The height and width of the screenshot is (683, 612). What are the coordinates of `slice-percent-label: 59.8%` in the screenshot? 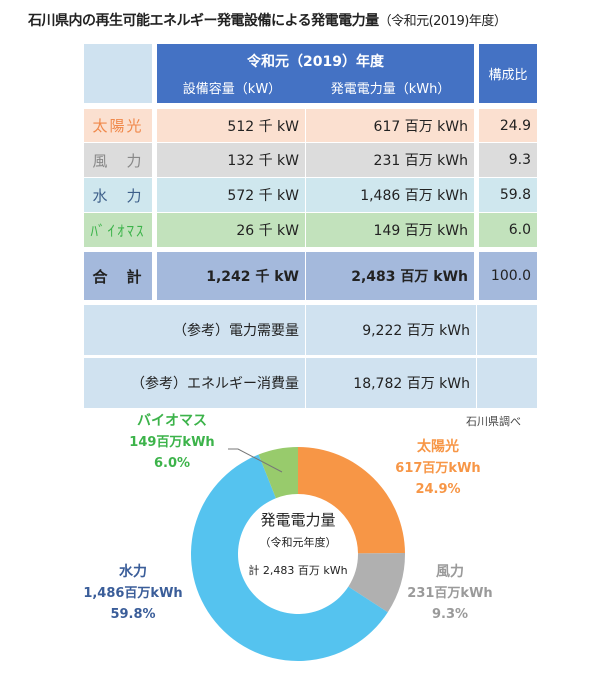 It's located at (133, 614).